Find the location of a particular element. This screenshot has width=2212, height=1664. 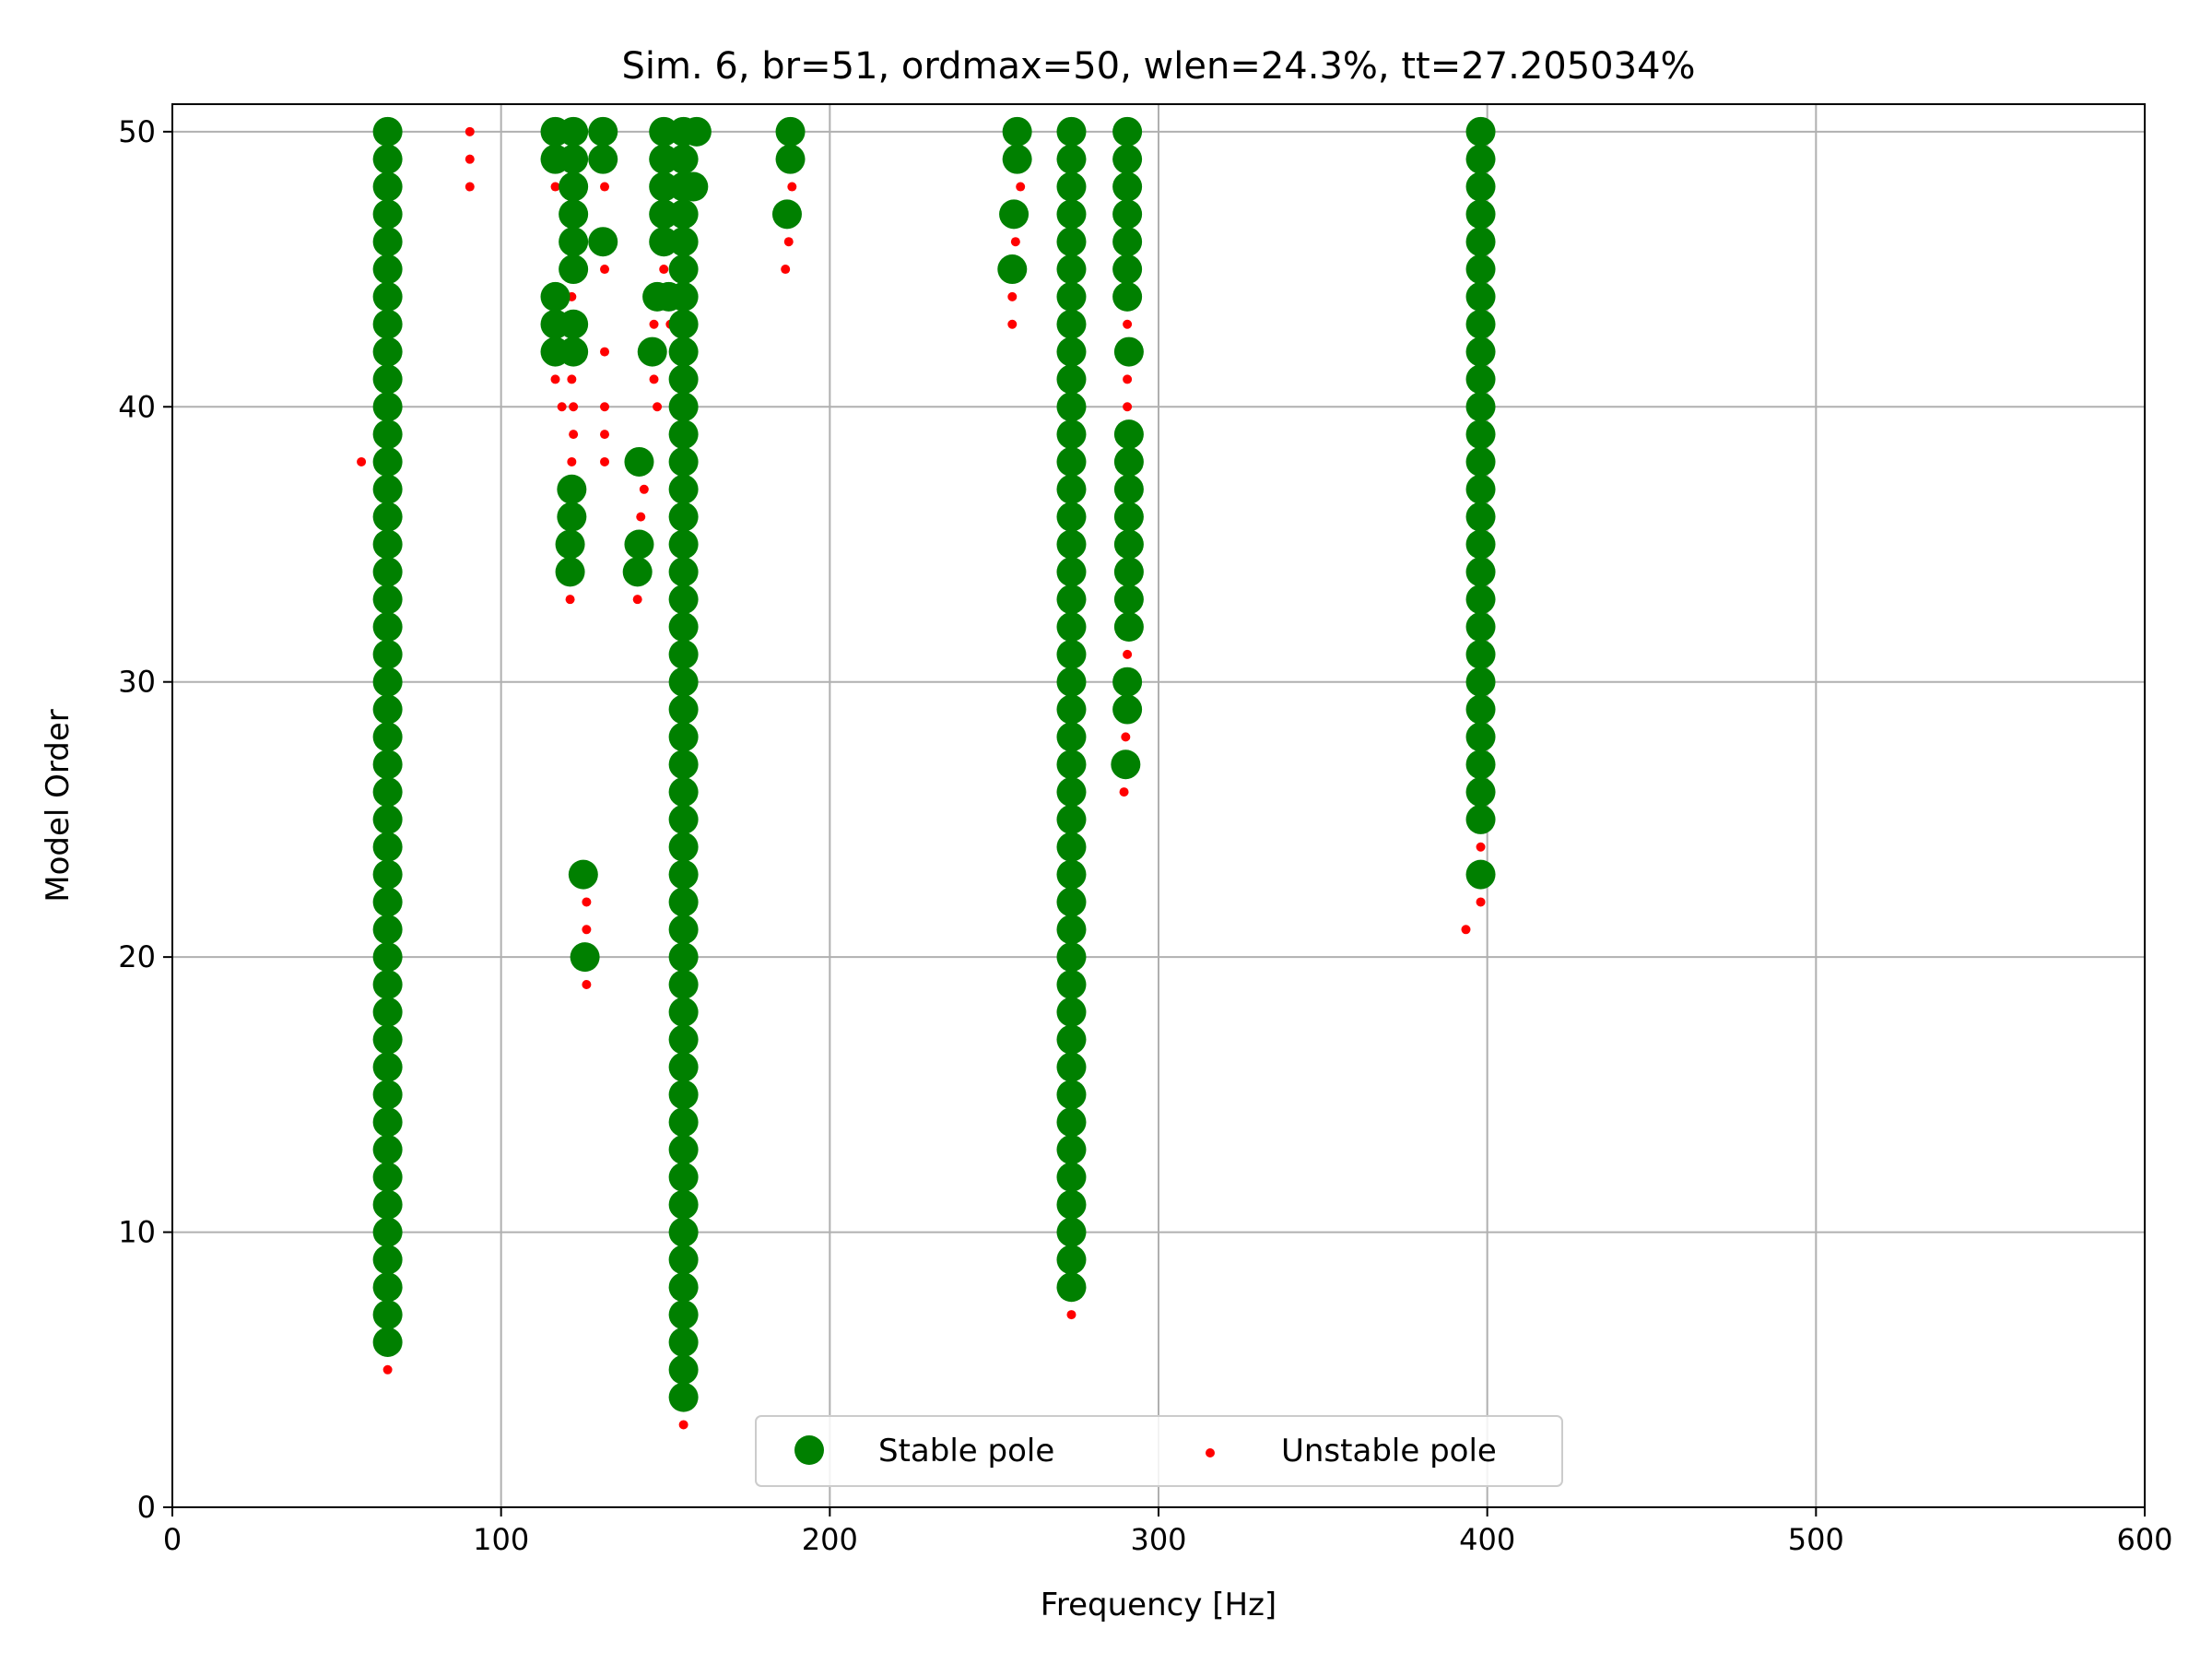

y-tick-label: 40 is located at coordinates (137, 406).